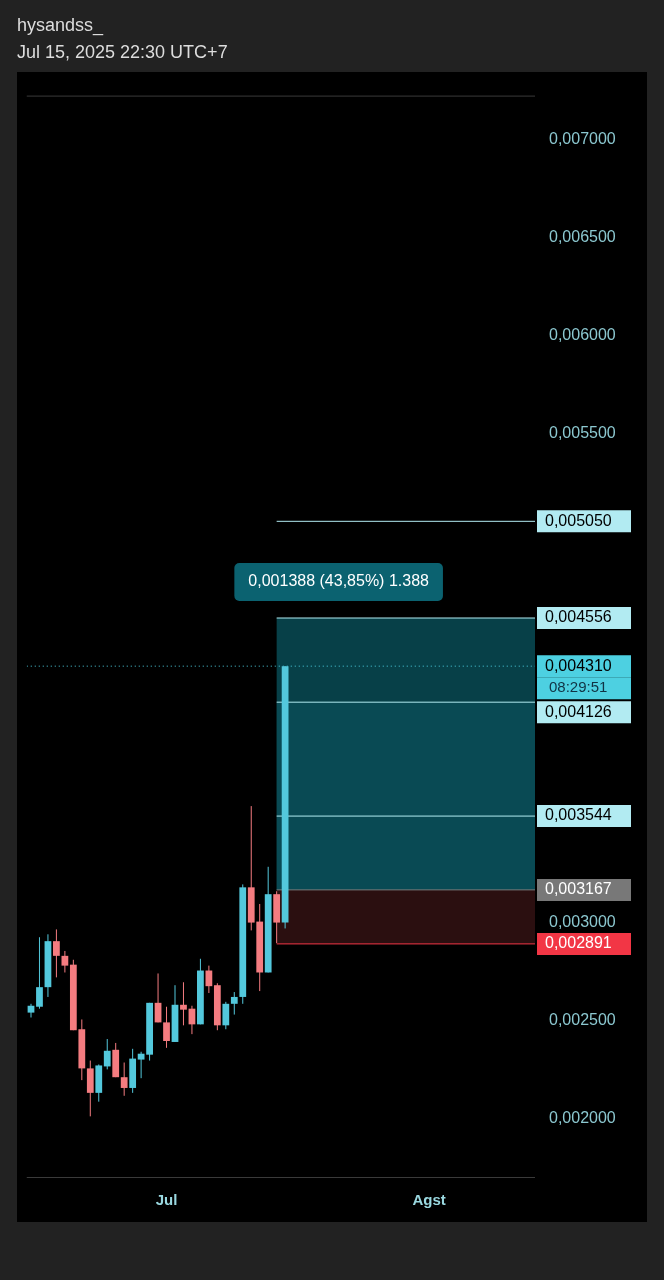  Describe the element at coordinates (339, 581) in the screenshot. I see `annotation: 0,001388 (43,85%) 1.388` at that location.